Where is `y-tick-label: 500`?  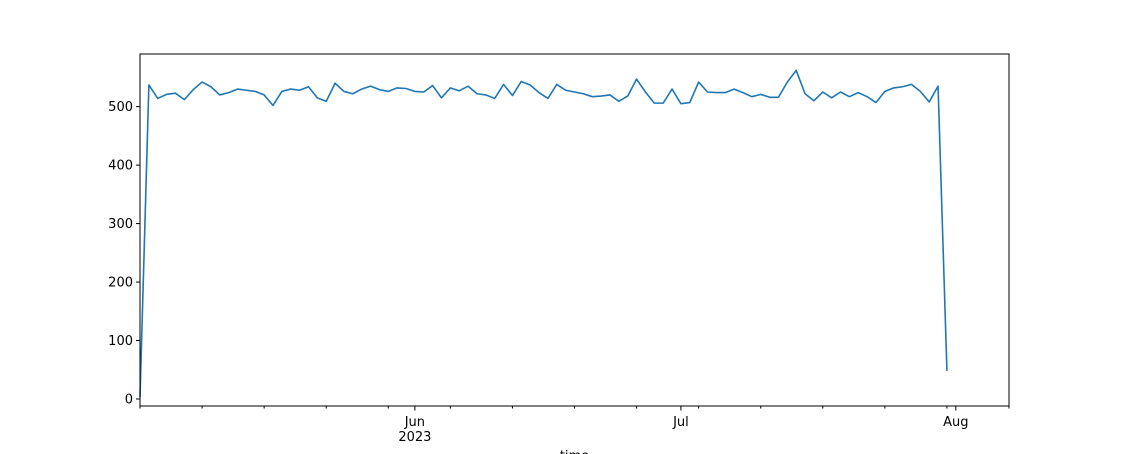 y-tick-label: 500 is located at coordinates (120, 107).